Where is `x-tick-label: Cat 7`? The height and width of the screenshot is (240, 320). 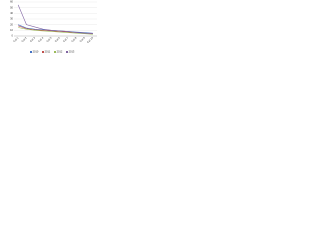
x-tick-label: Cat 7 is located at coordinates (66, 39).